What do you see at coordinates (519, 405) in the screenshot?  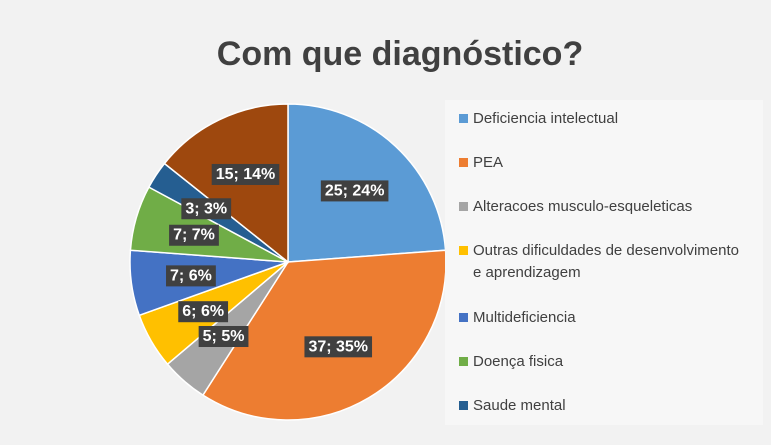 I see `legend-label: Saude mental` at bounding box center [519, 405].